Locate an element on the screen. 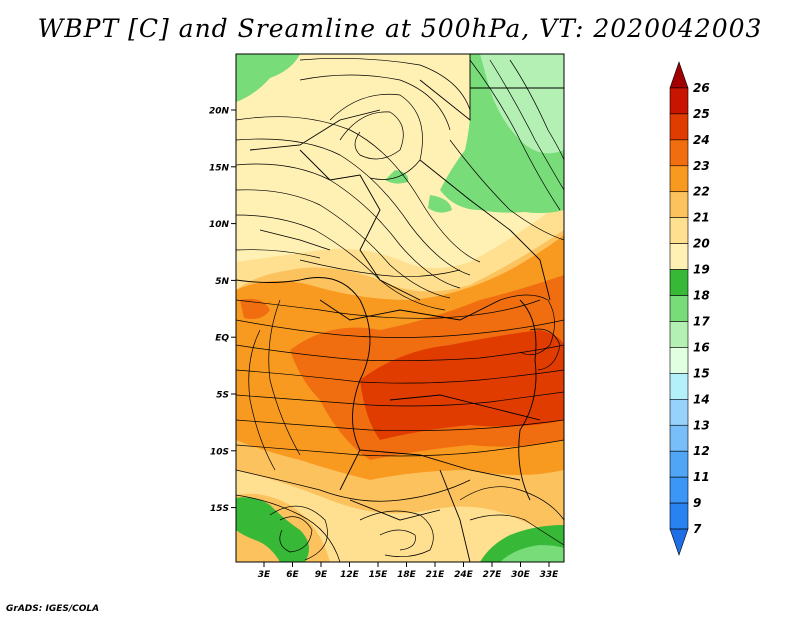 The image size is (800, 618). shading-nw-green is located at coordinates (268, 78).